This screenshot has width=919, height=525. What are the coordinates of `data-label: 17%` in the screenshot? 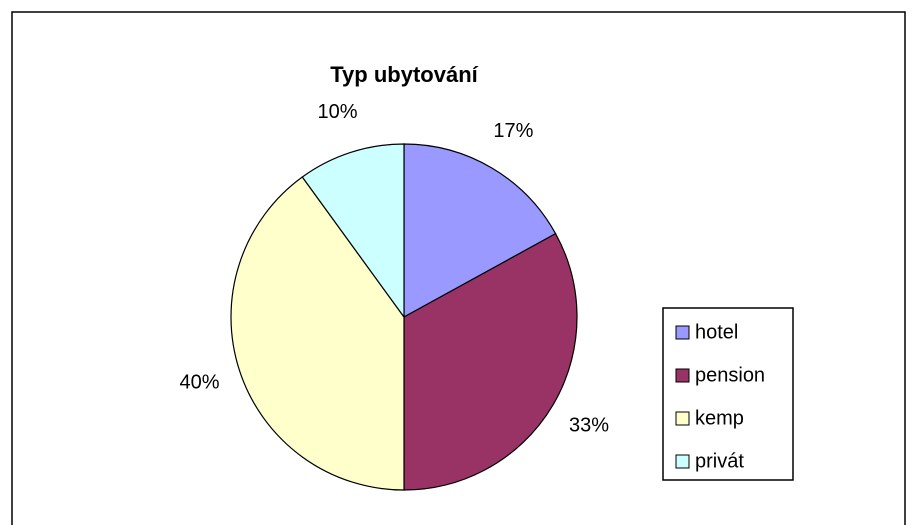 It's located at (513, 131).